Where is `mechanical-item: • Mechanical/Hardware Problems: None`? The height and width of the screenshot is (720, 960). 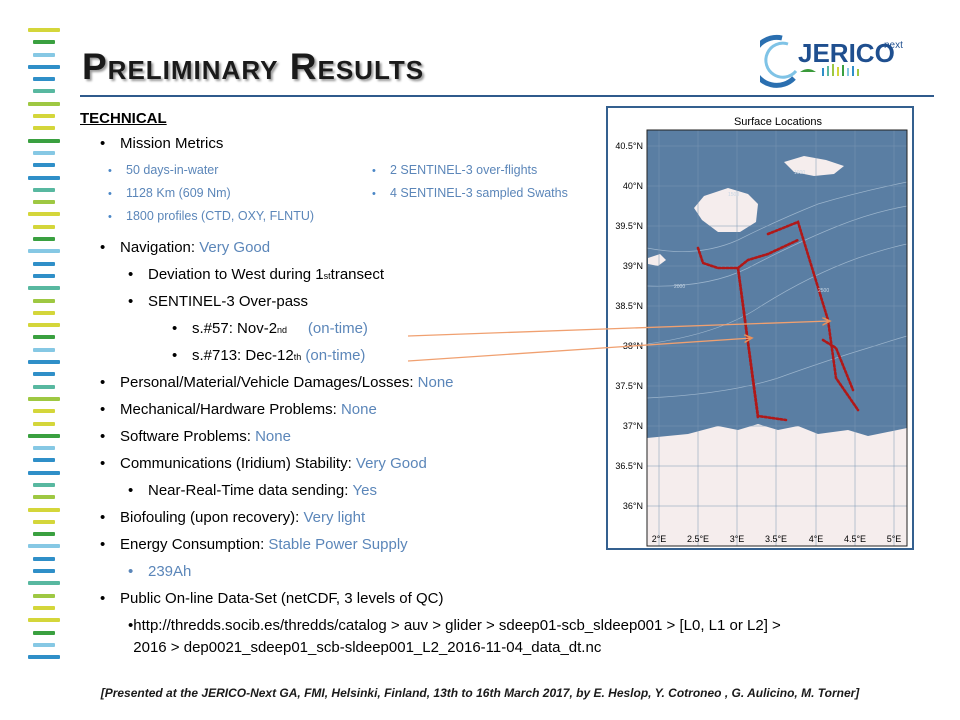 mechanical-item: • Mechanical/Hardware Problems: None is located at coordinates (238, 409).